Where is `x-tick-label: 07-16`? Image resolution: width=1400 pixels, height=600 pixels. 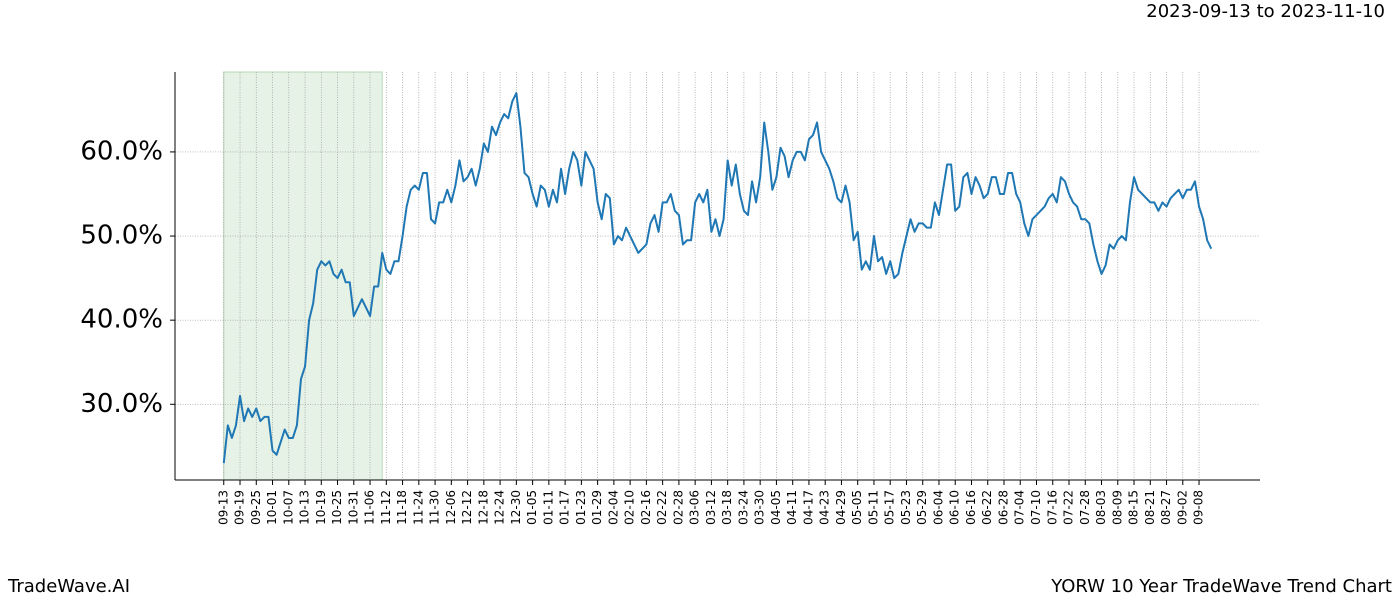 x-tick-label: 07-16 is located at coordinates (1052, 507).